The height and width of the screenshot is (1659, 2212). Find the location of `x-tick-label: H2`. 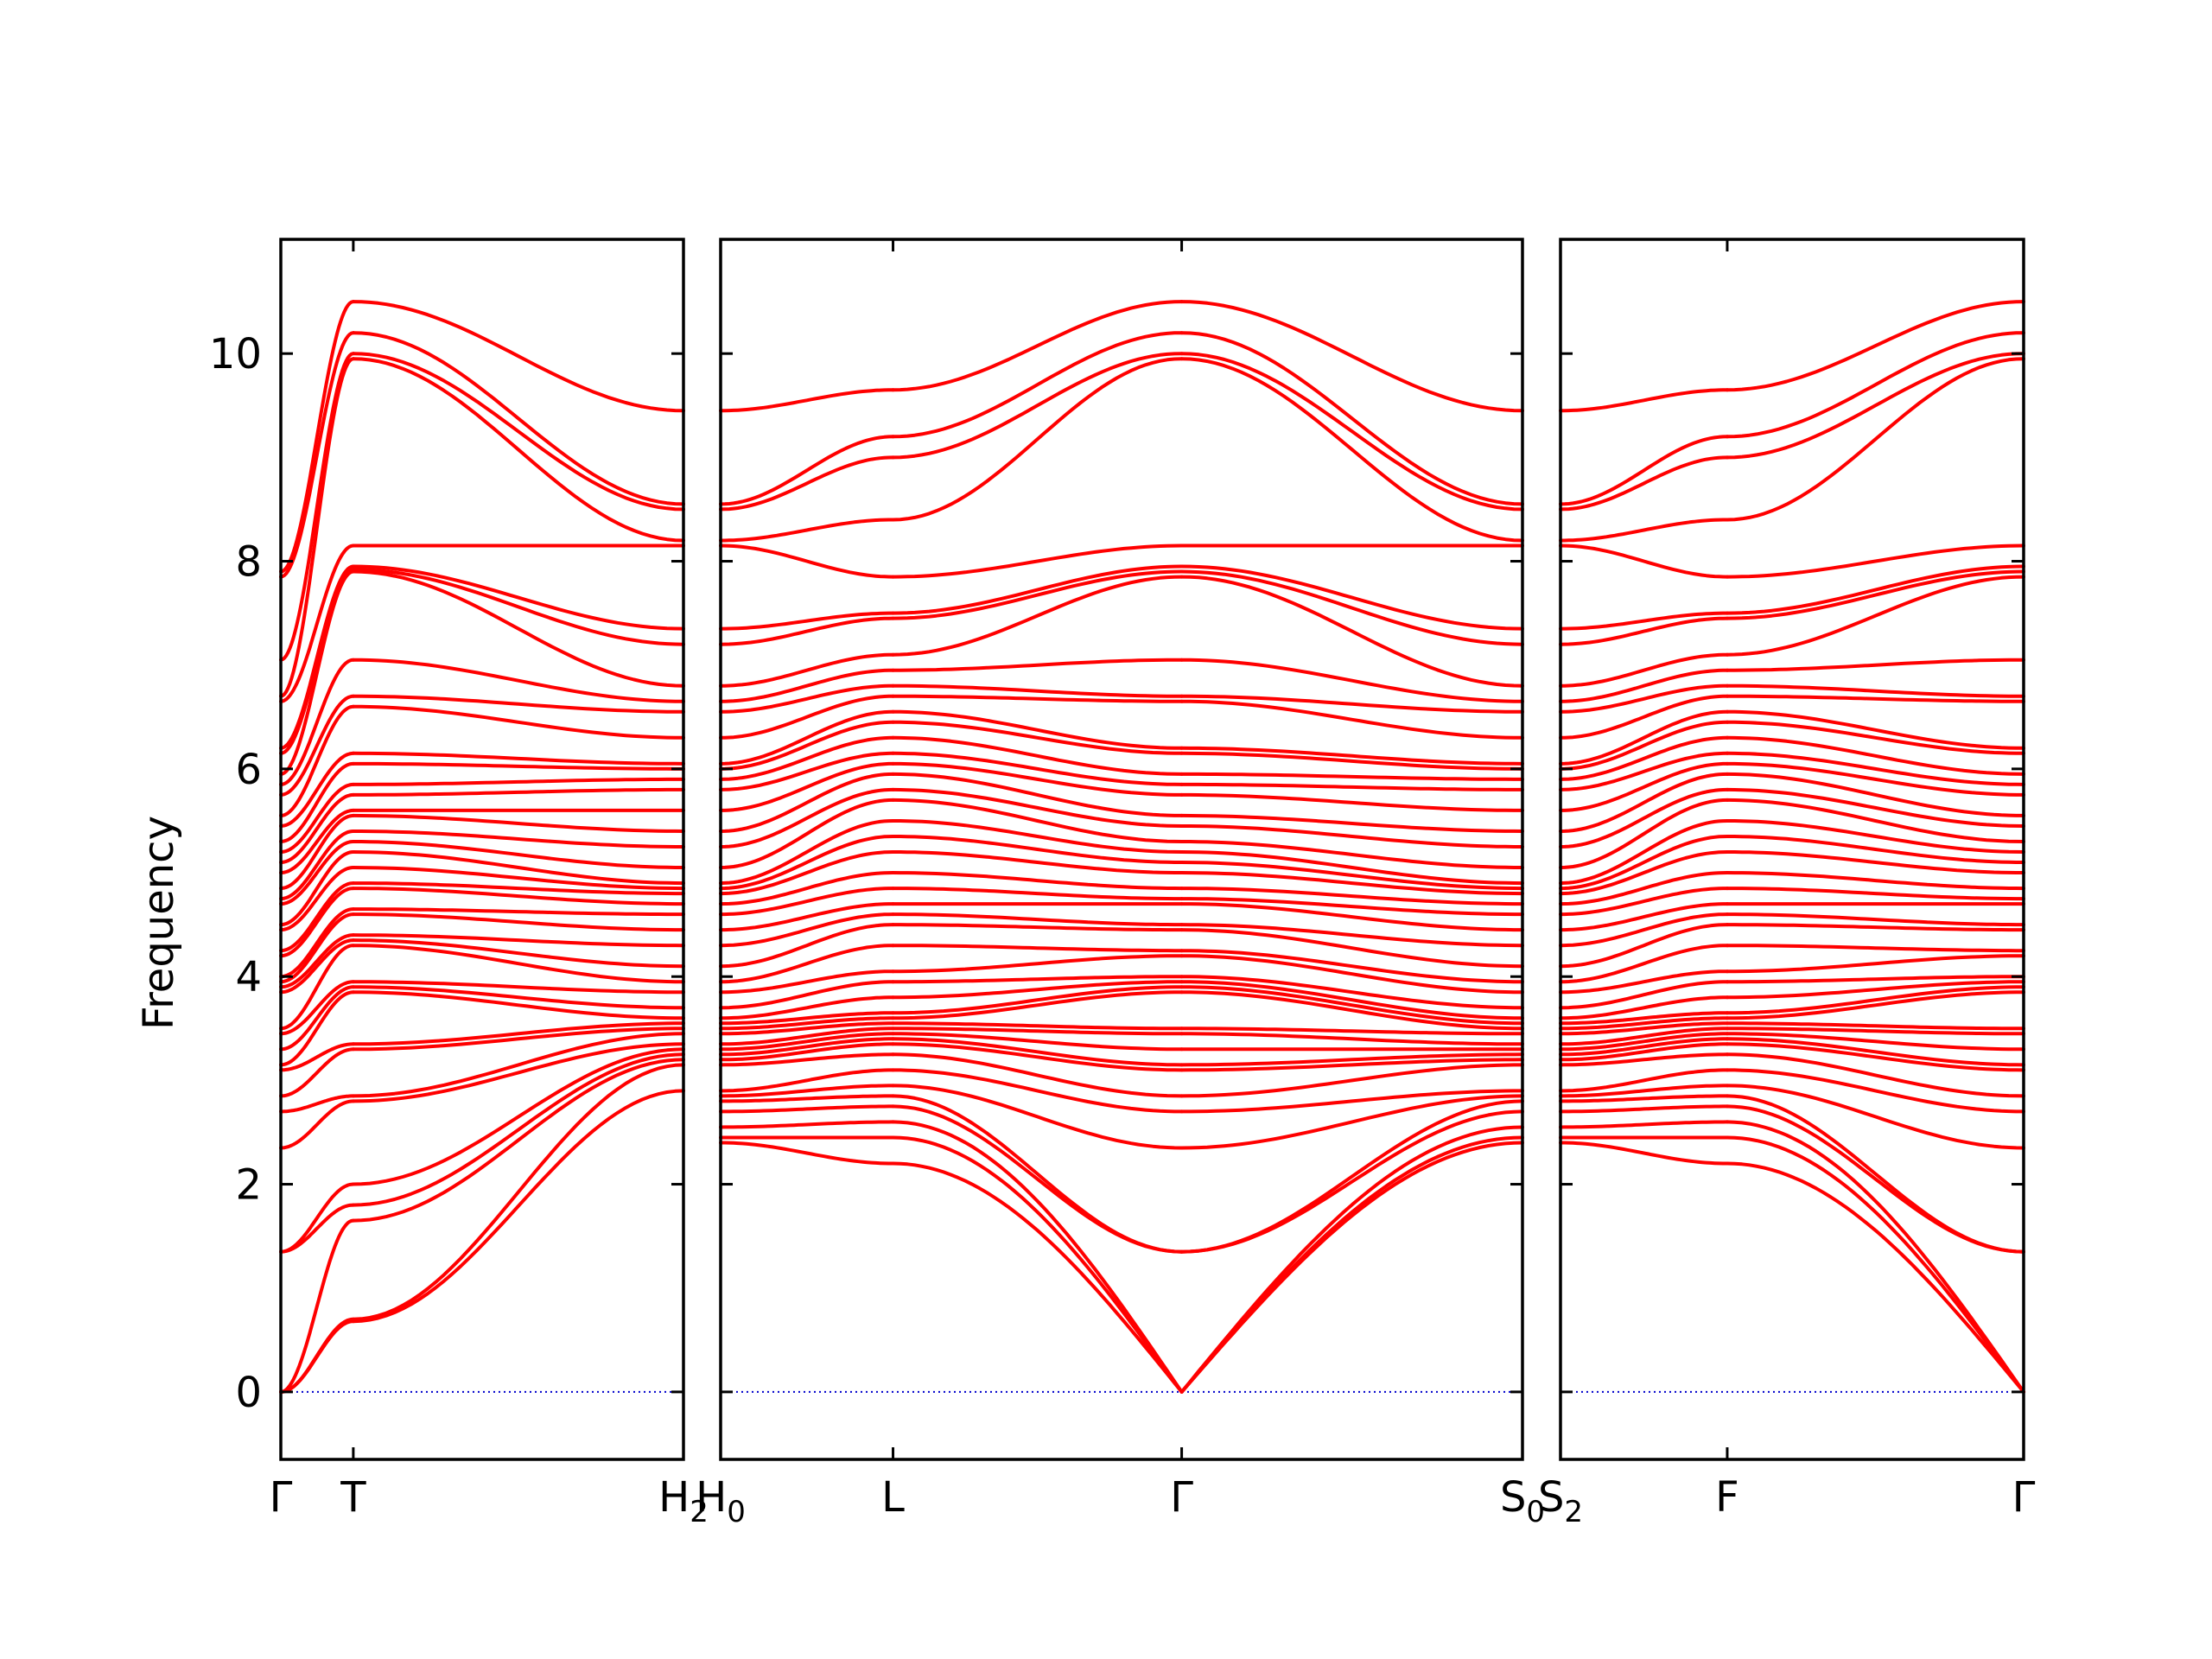

x-tick-label: H2 is located at coordinates (683, 1501).